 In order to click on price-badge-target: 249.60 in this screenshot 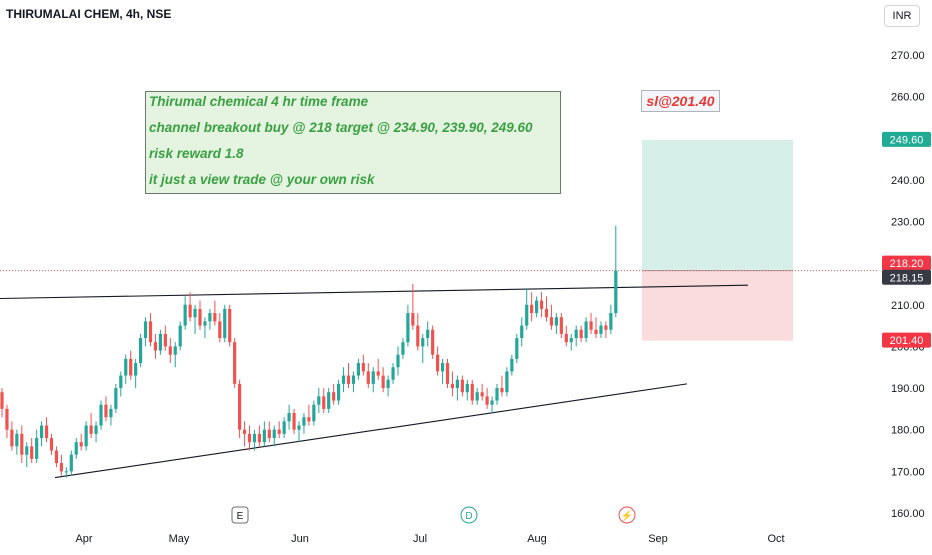, I will do `click(906, 139)`.